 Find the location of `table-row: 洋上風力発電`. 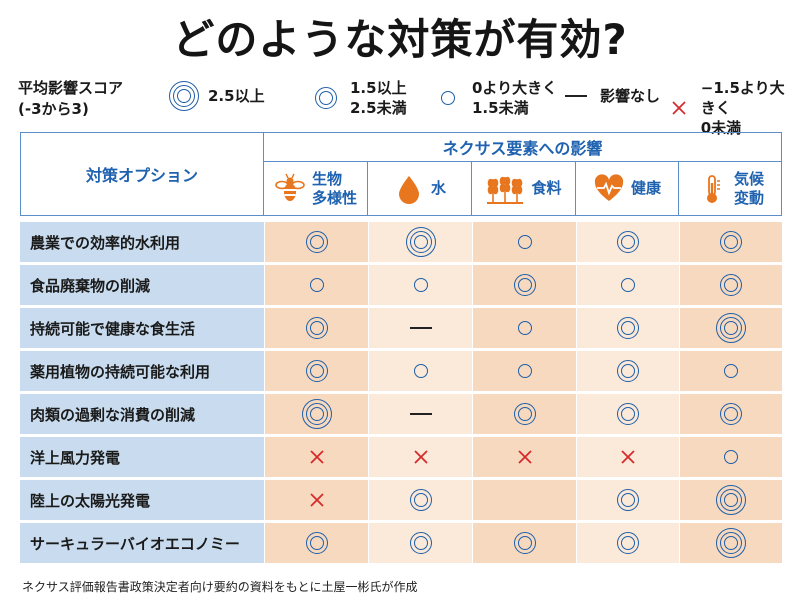

table-row: 洋上風力発電 is located at coordinates (401, 457).